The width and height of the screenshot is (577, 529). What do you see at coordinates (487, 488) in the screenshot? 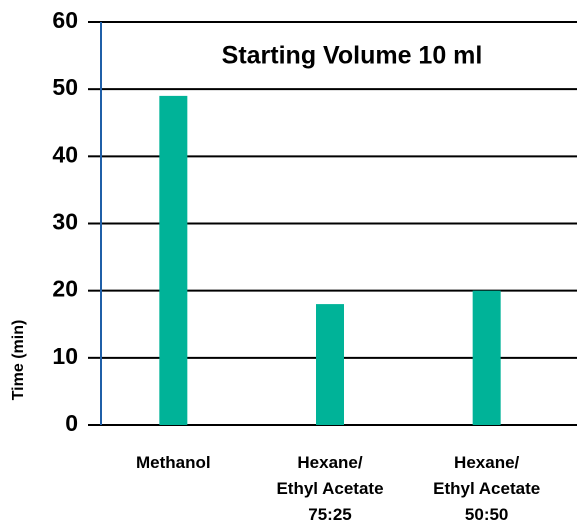
I see `x-tick-label: Hexane/ Ethyl Acetate 50:50` at bounding box center [487, 488].